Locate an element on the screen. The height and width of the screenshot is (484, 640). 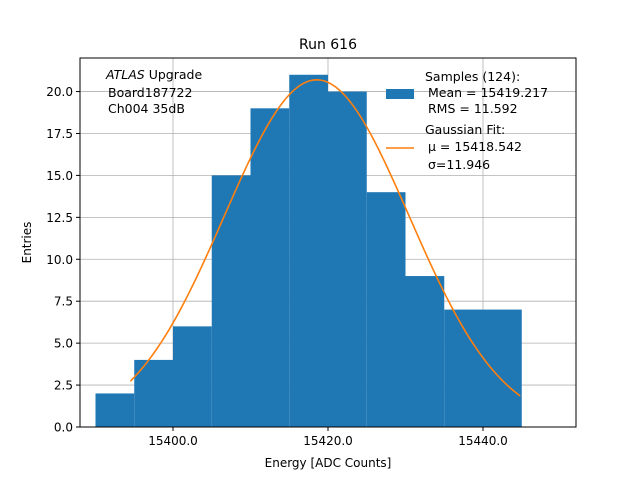
annotation-line-1: ATLAS Upgrade is located at coordinates (153, 74).